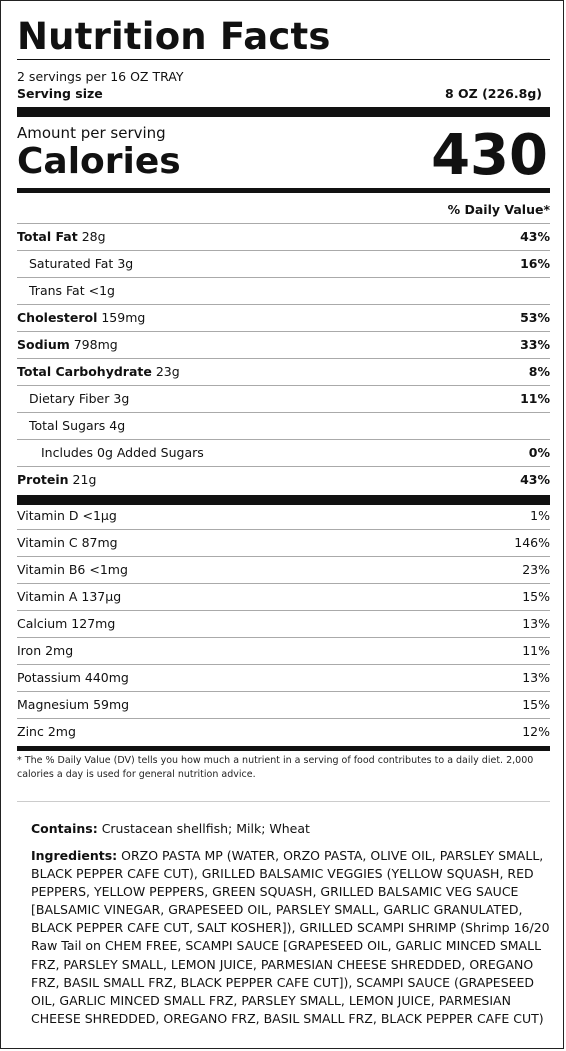 Image resolution: width=566 pixels, height=1051 pixels. I want to click on nutrient-name: Total Fat 28g, so click(61, 236).